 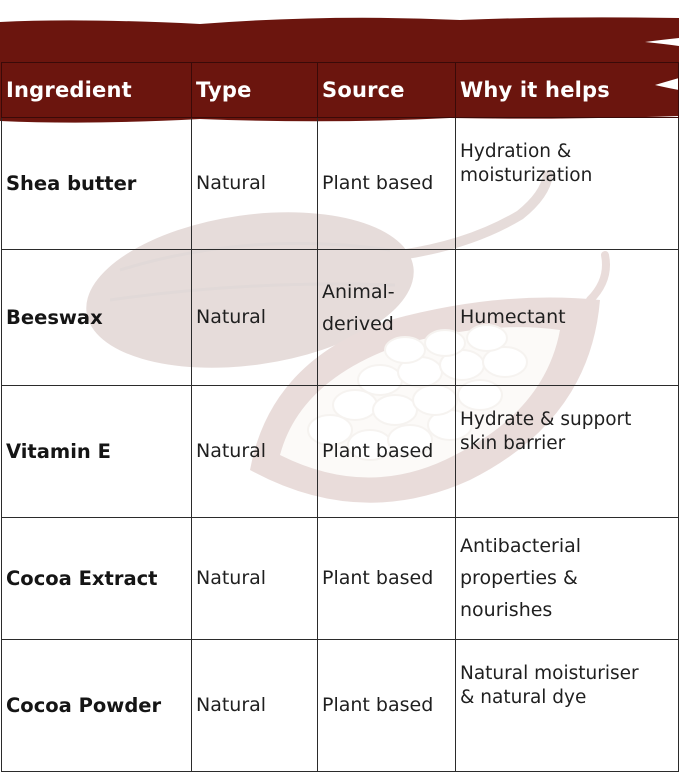 I want to click on source-line: Animal-, so click(x=358, y=292).